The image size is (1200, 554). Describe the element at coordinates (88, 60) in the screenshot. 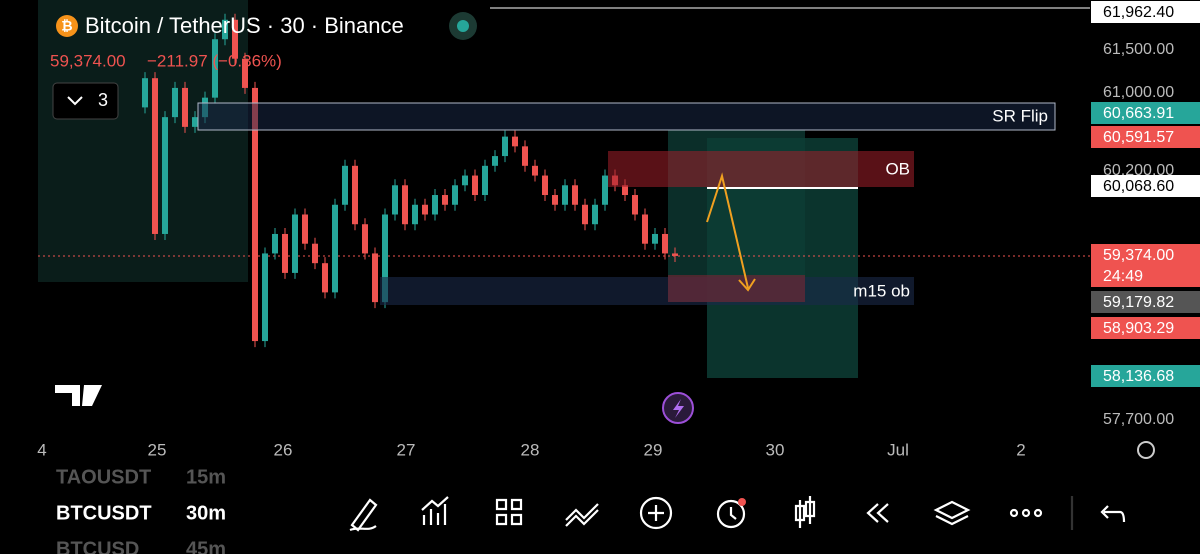

I see `last-price: 59,374.00` at that location.